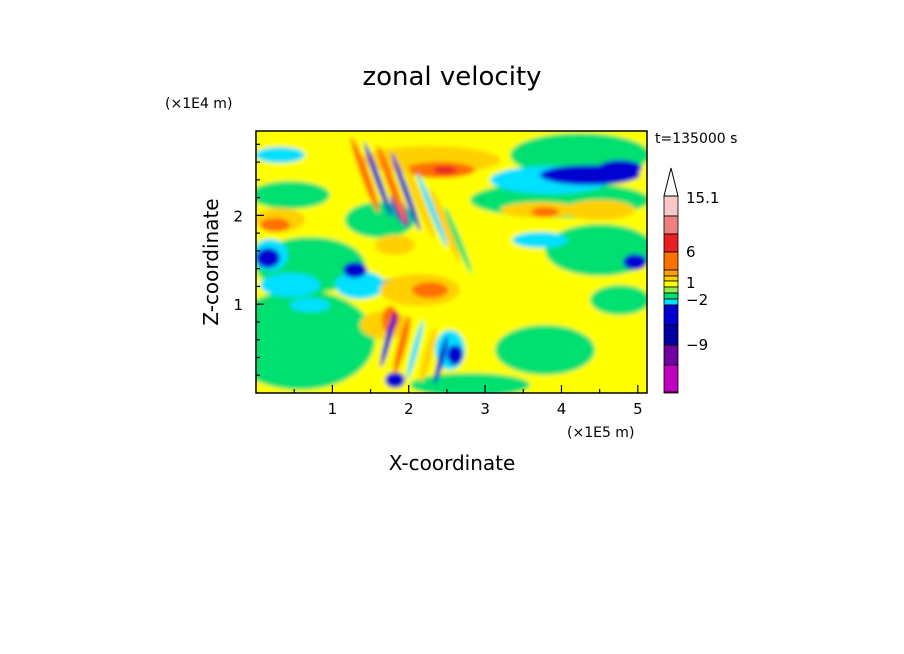 The height and width of the screenshot is (654, 904). I want to click on x-unit-label: (×1E5 m), so click(600, 433).